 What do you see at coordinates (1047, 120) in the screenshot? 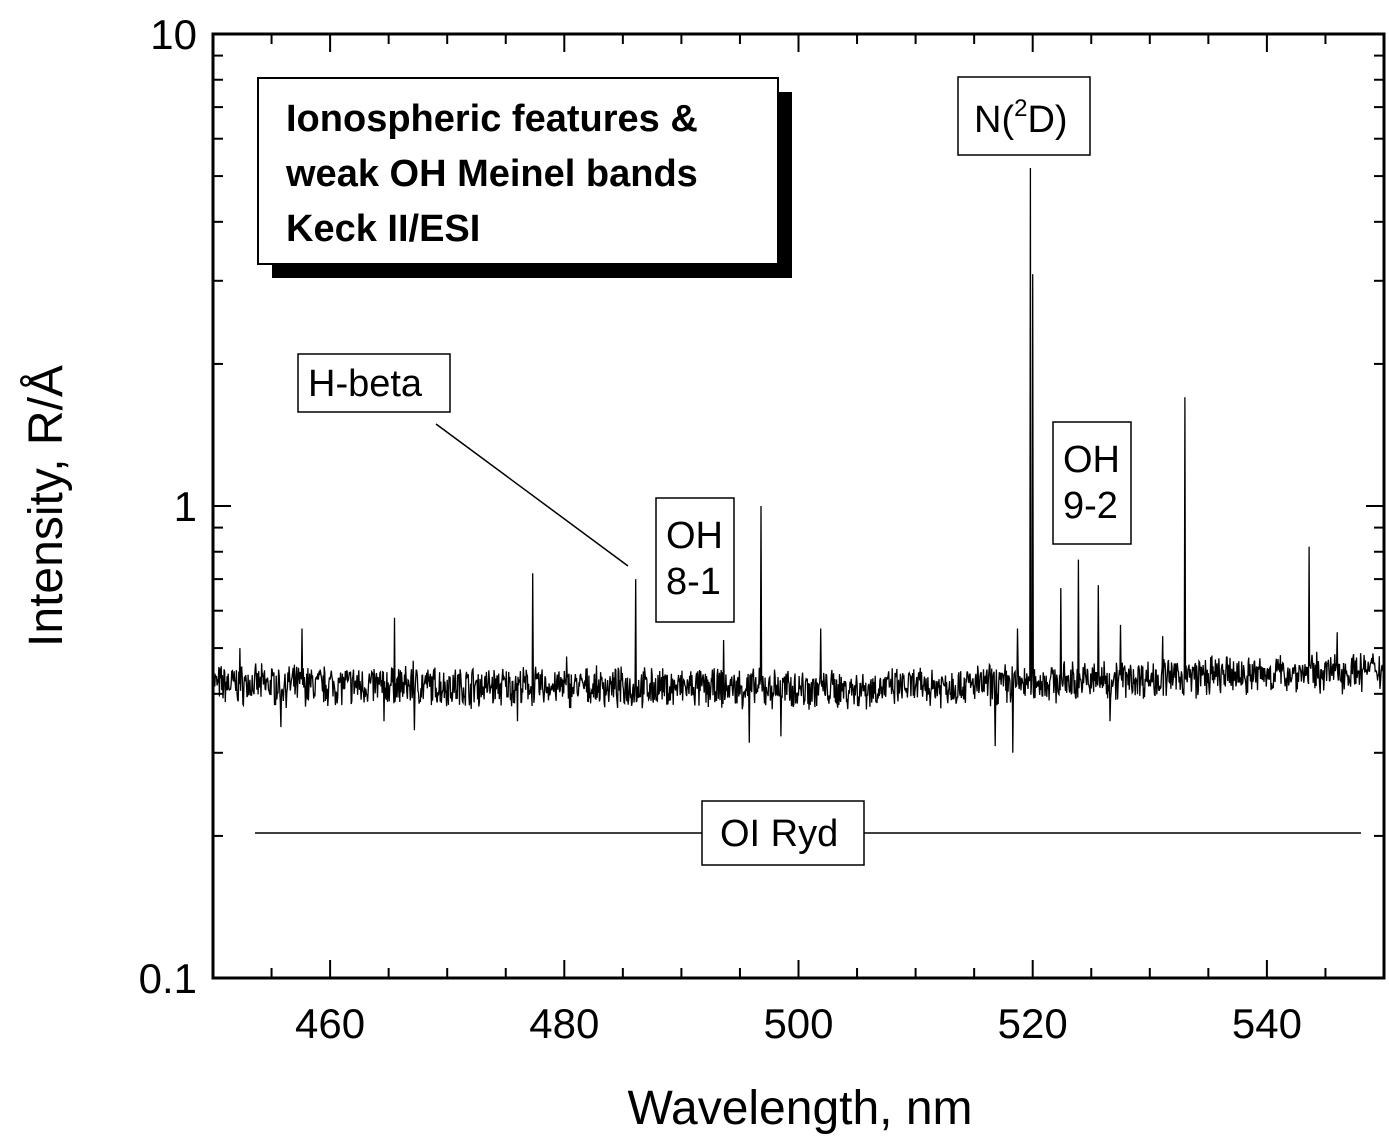
I see `annotation-n2d-suffix: D)` at bounding box center [1047, 120].